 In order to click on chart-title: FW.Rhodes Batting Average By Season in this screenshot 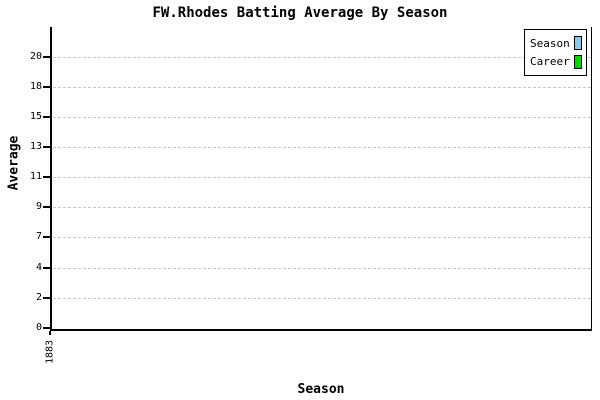, I will do `click(300, 13)`.